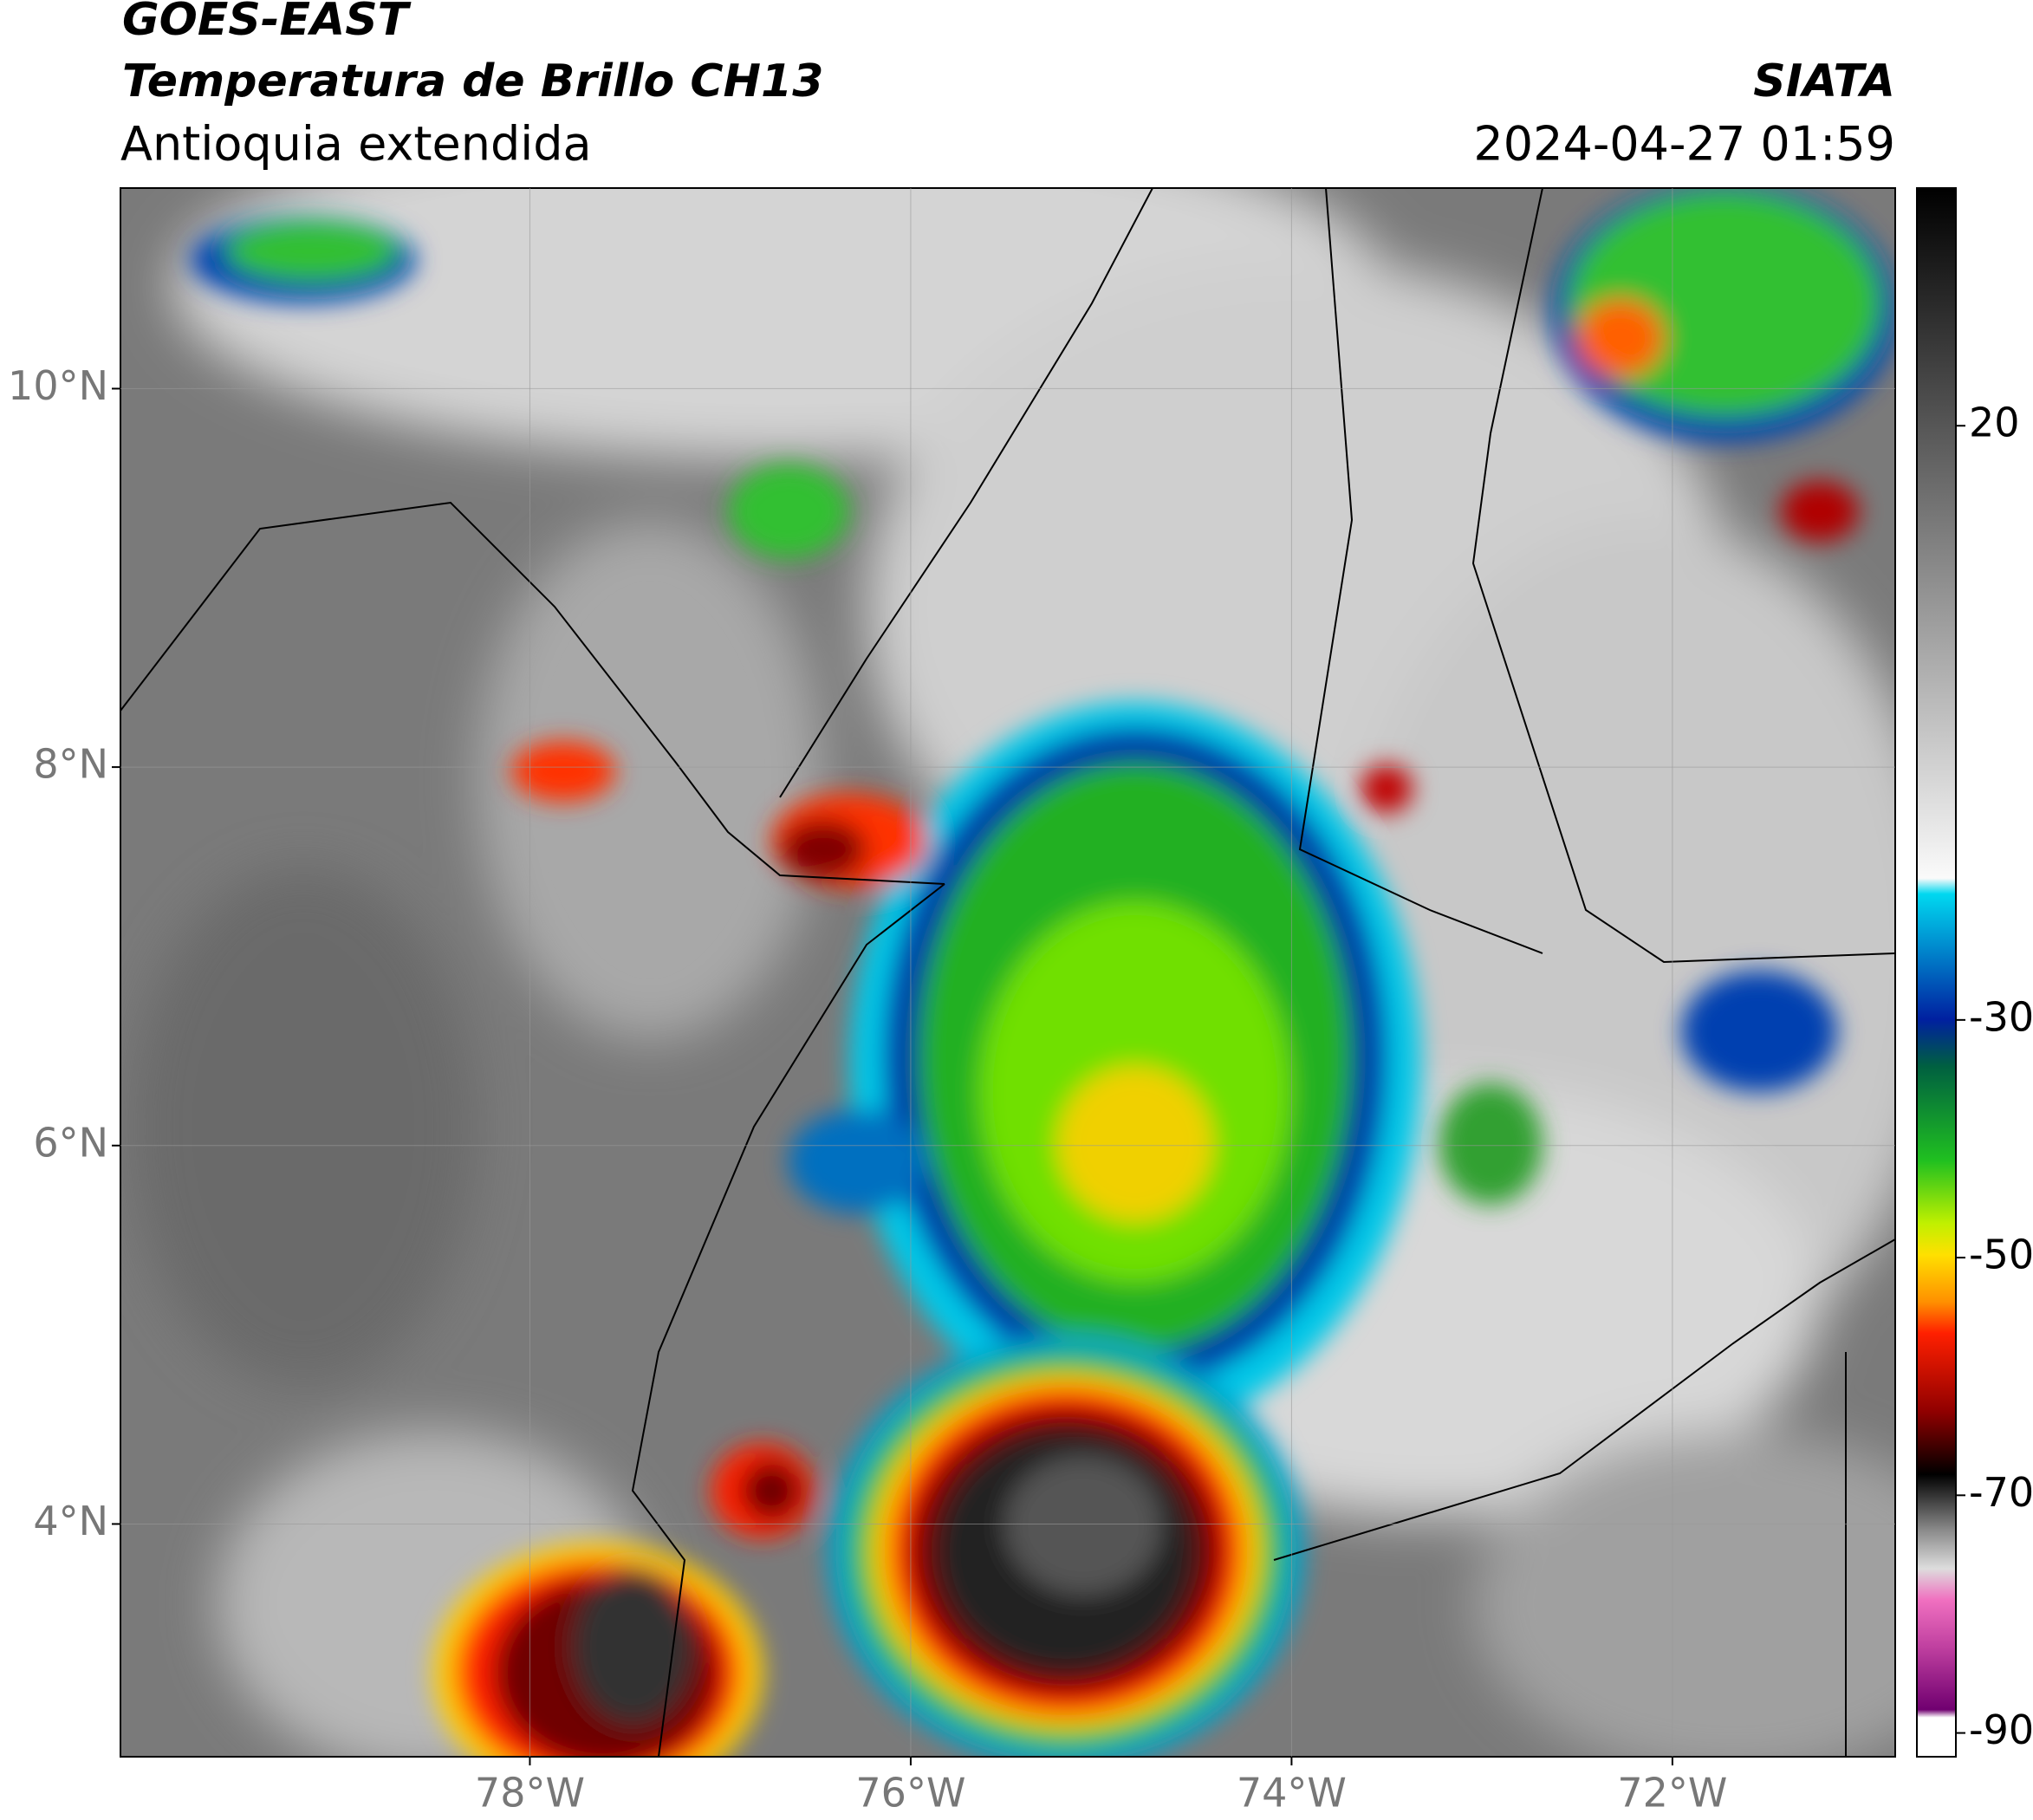 This screenshot has width=2033, height=1820. I want to click on region: Antioquia extendida, so click(356, 144).